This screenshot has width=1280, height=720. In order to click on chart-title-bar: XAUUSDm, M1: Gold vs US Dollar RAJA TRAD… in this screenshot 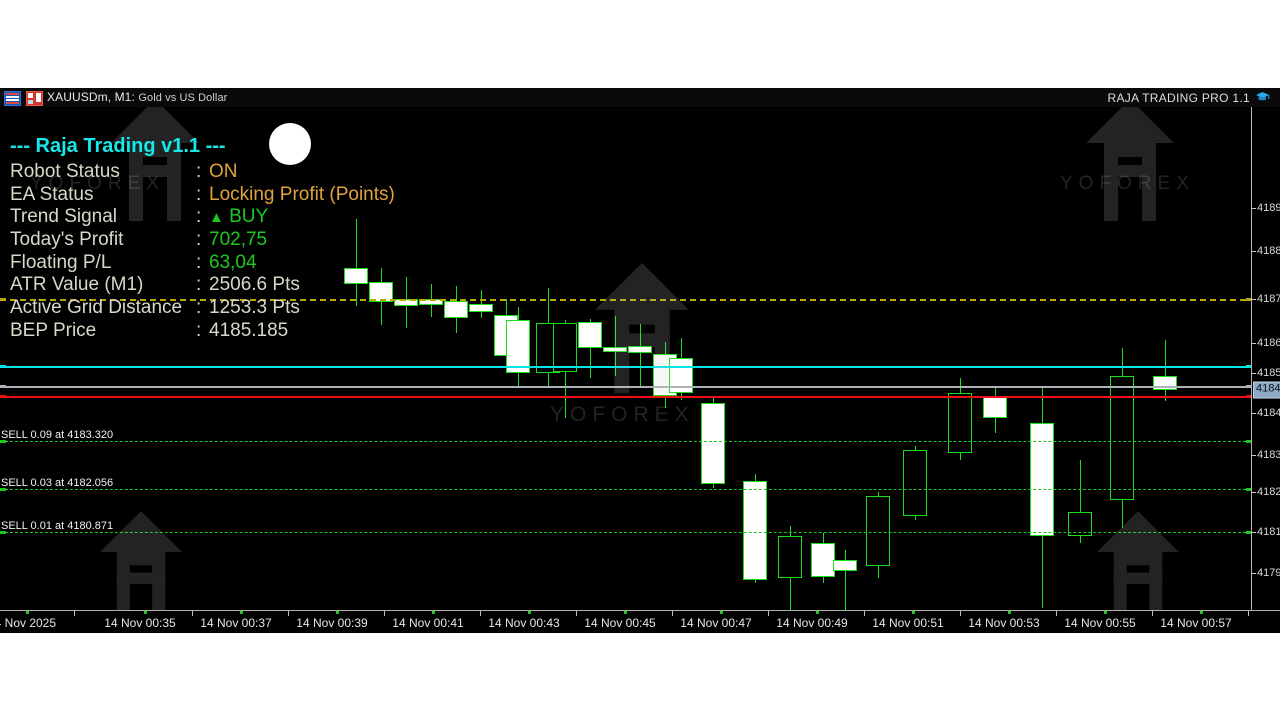, I will do `click(640, 97)`.